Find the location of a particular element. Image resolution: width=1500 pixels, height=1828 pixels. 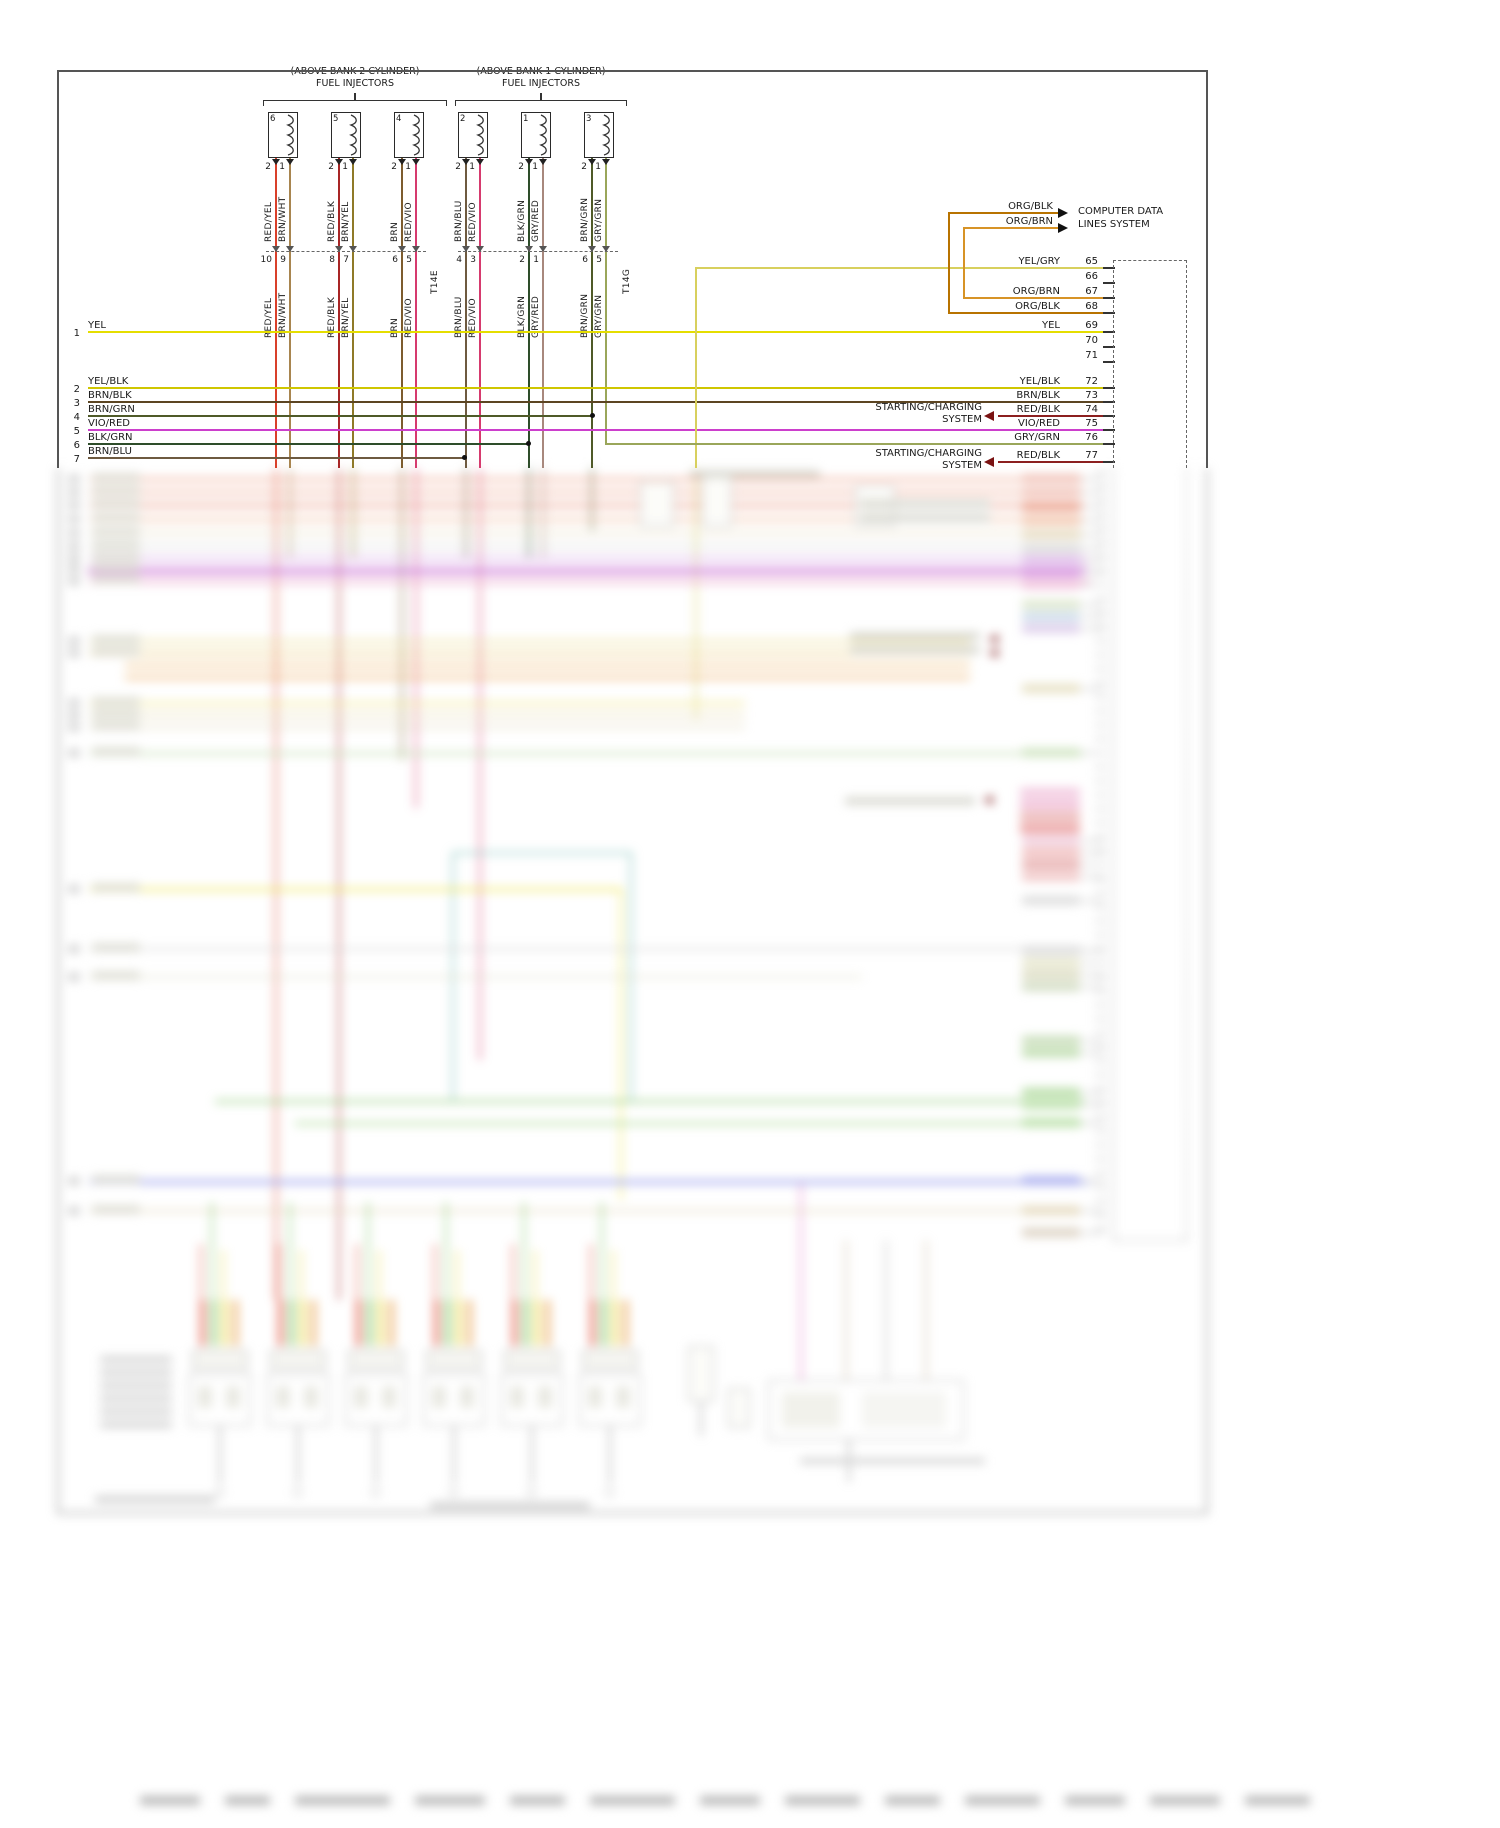

injector-coil-icon is located at coordinates (478, 137).